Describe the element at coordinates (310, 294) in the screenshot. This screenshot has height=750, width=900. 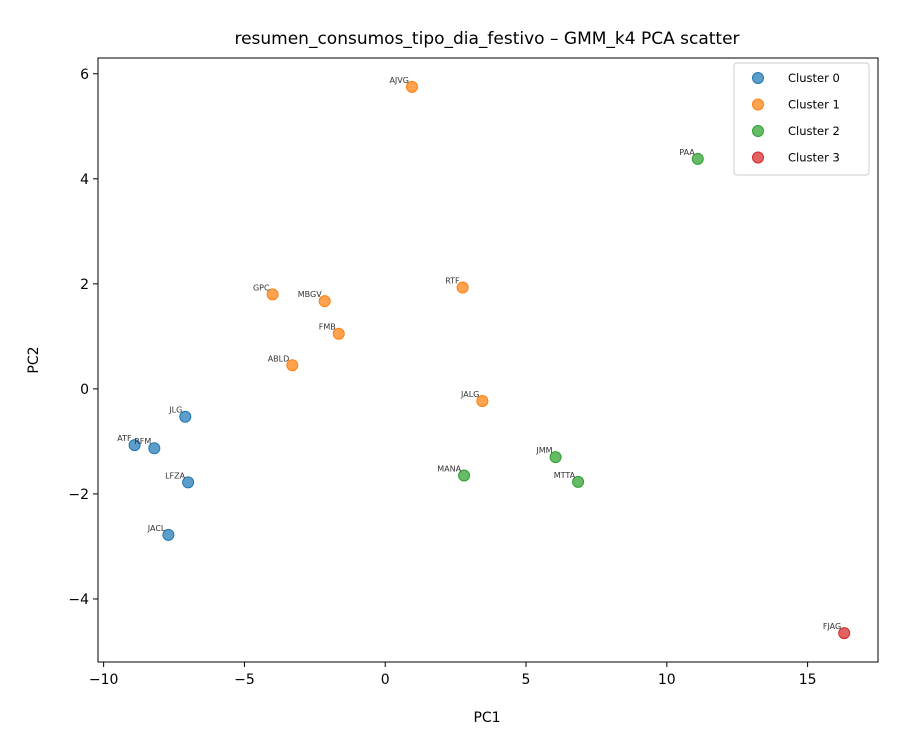
I see `point-label: MBGV` at that location.